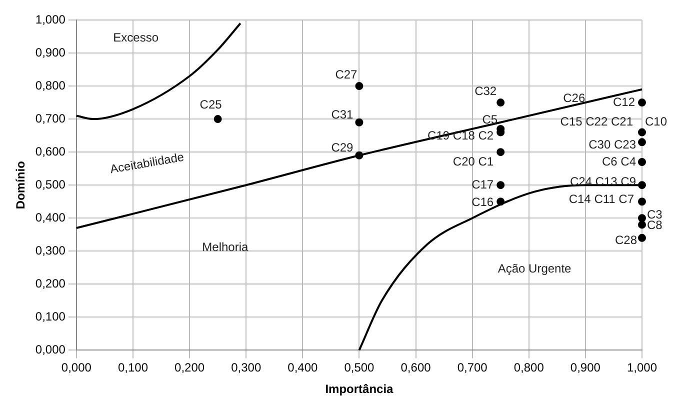  I want to click on x-tick-label: 0,200, so click(189, 367).